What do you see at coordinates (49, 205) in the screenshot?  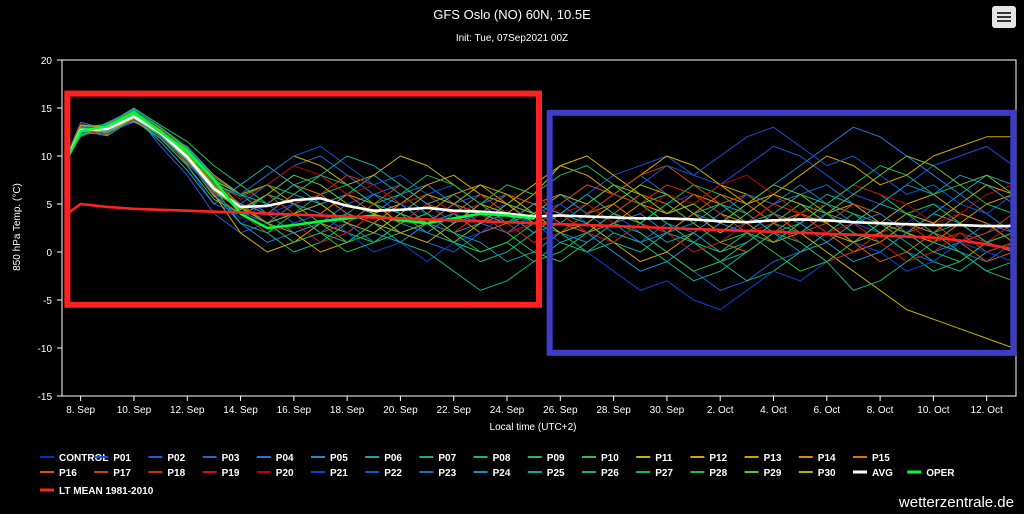 I see `y-tick-label: 5` at bounding box center [49, 205].